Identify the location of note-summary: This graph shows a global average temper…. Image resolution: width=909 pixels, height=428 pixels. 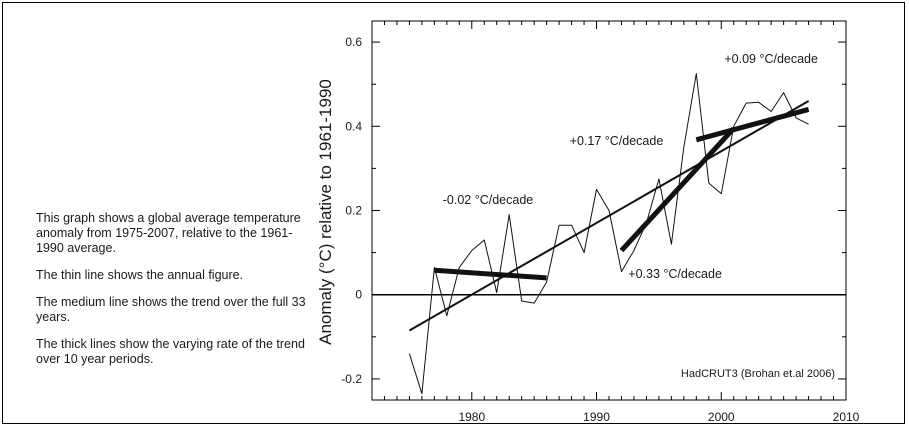
(168, 233).